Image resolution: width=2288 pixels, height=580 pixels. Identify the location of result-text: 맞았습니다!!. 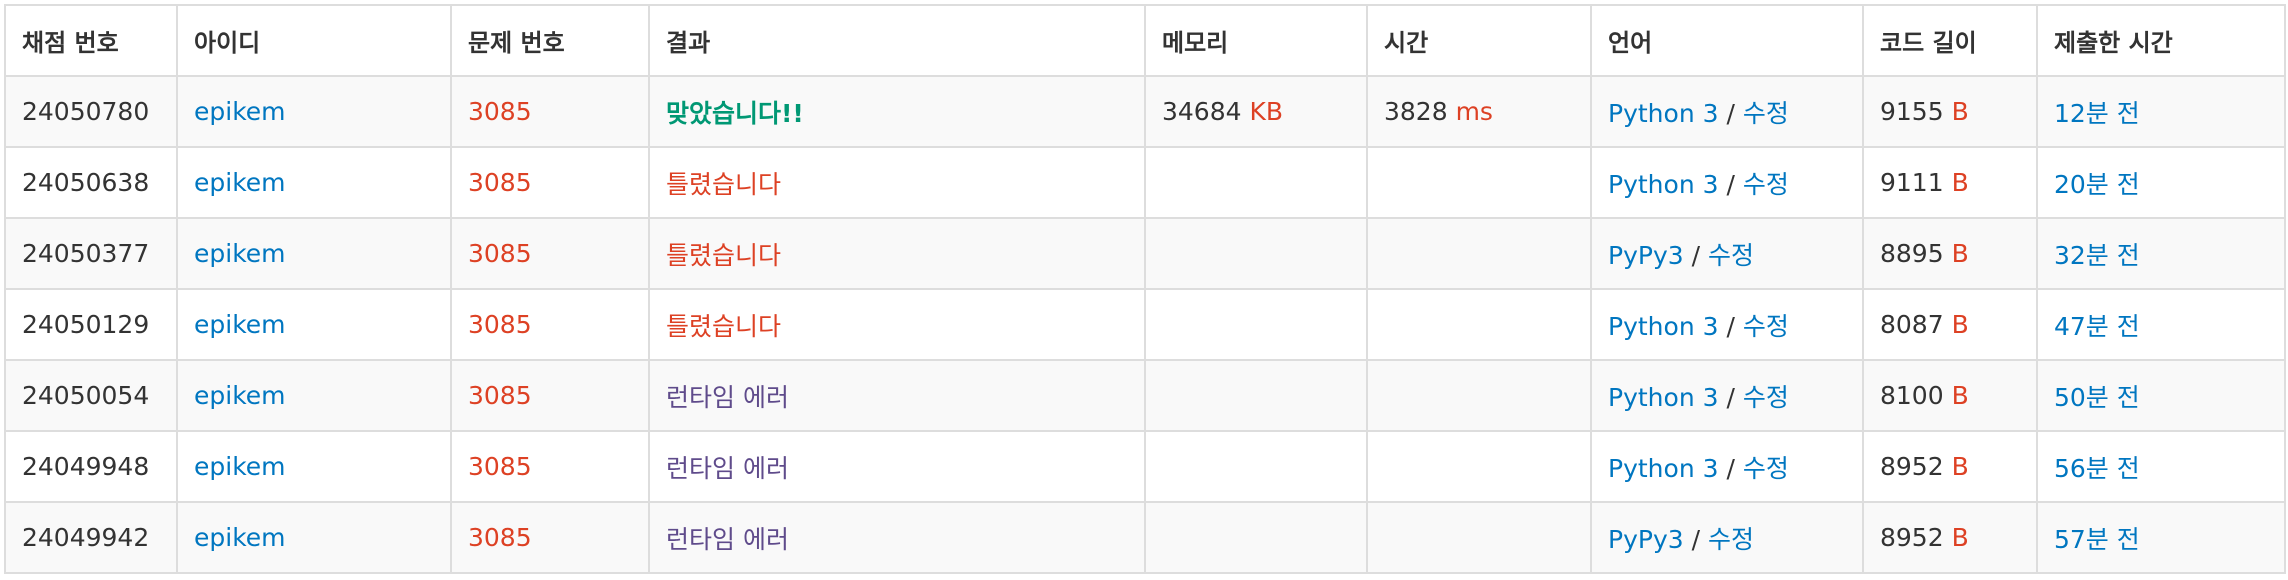
(735, 113).